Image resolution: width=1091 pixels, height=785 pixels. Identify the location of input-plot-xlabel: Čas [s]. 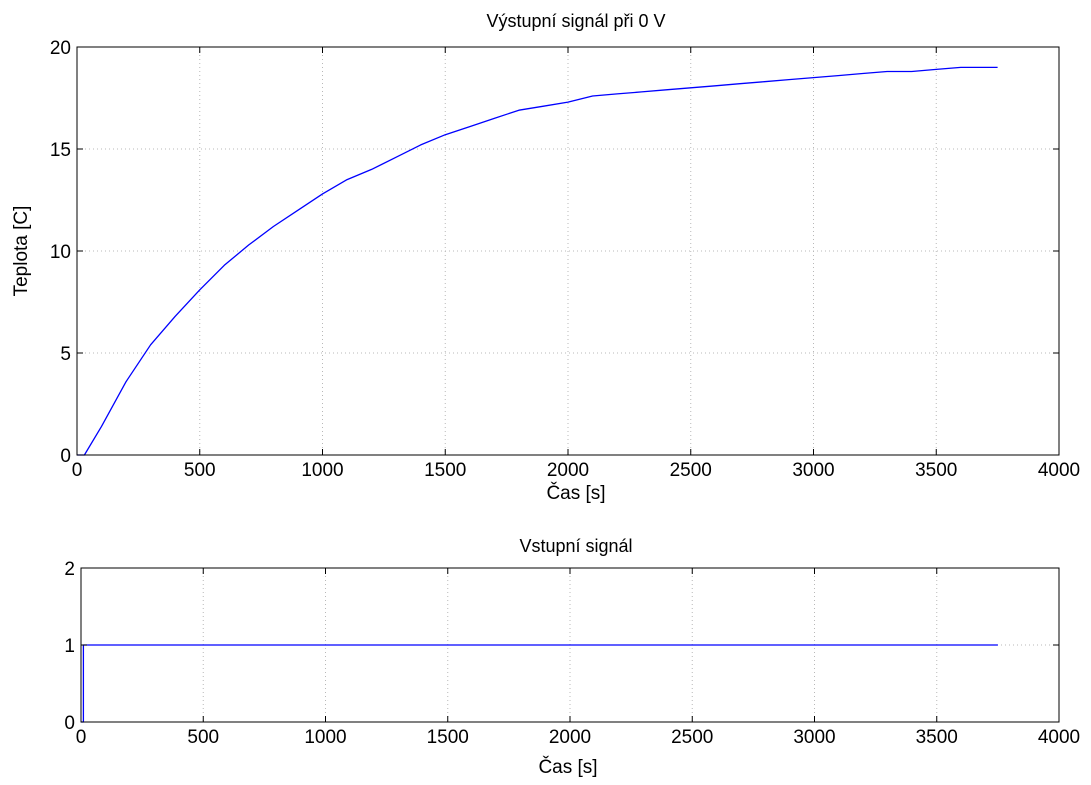
(567, 767).